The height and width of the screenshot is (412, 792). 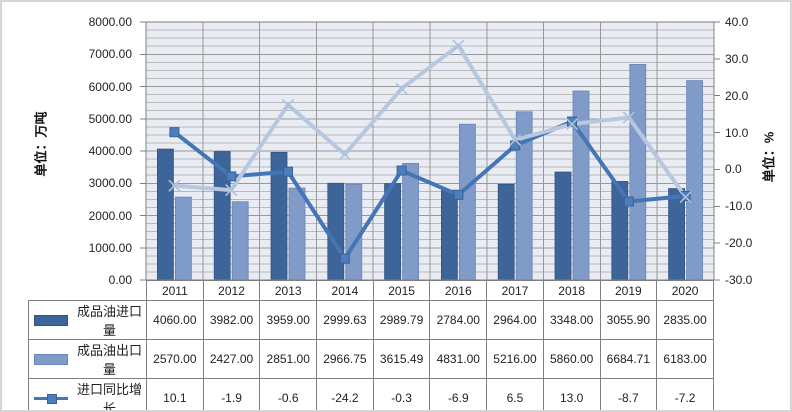 I want to click on table-cell: 2570.00, so click(x=175, y=359).